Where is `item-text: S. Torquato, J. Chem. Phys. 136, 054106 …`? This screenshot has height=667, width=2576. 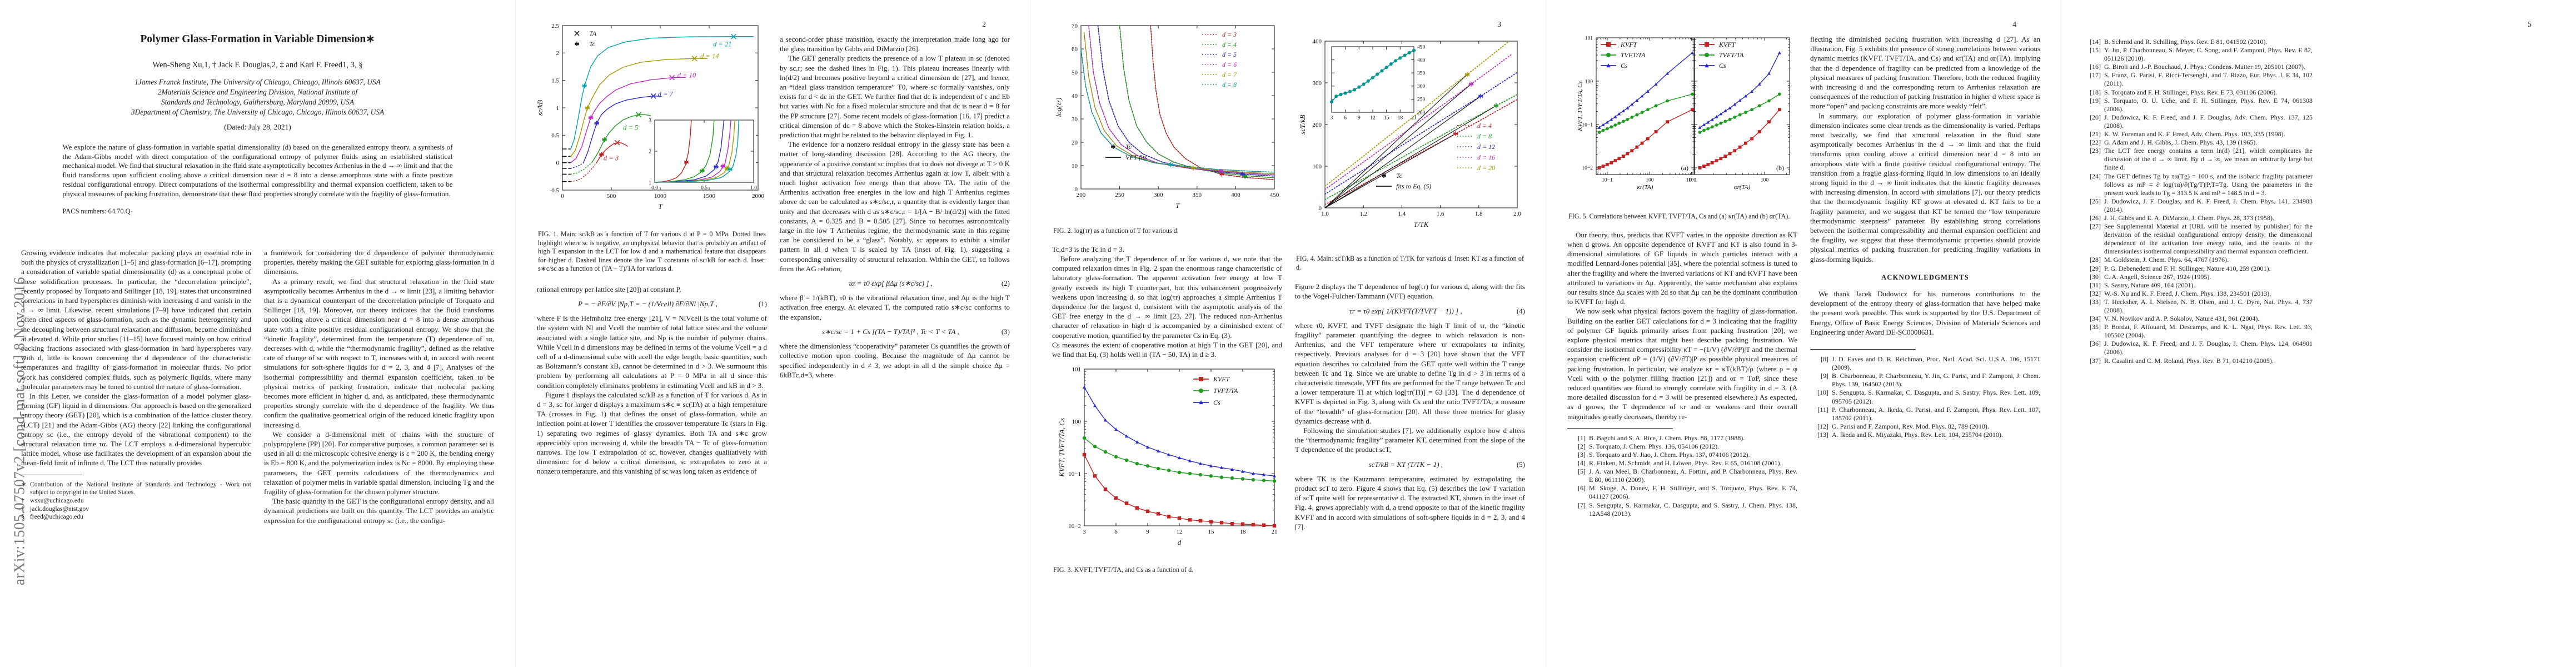 item-text: S. Torquato, J. Chem. Phys. 136, 054106 … is located at coordinates (1654, 446).